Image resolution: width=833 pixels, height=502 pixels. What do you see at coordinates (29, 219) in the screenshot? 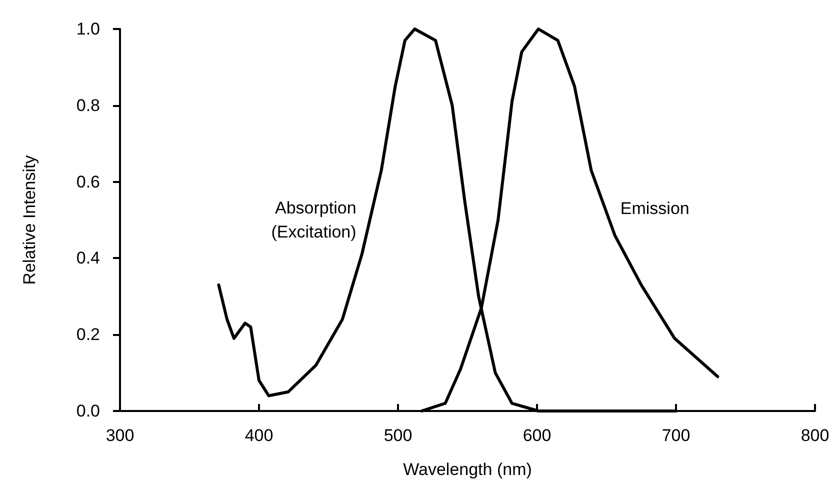
I see `y-axis-title: Relative Intensity` at bounding box center [29, 219].